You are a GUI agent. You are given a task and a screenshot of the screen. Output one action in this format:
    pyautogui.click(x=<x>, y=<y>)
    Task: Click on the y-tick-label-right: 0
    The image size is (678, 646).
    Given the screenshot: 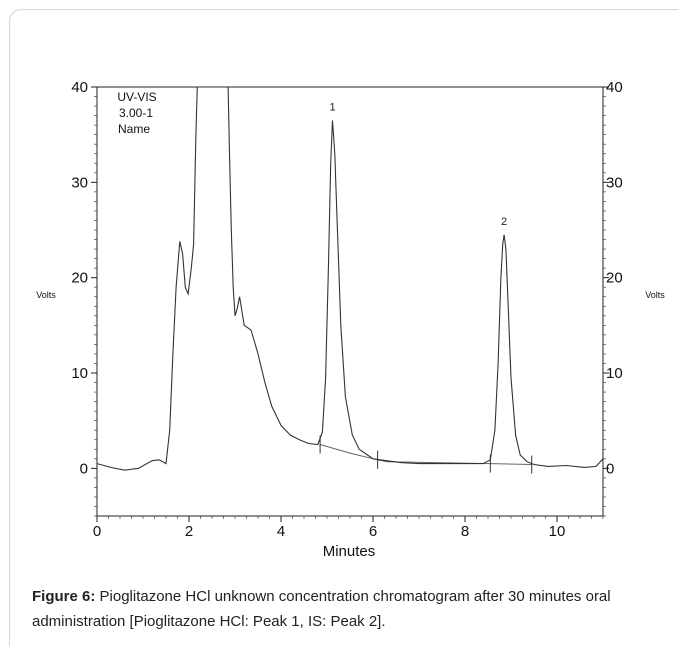 What is the action you would take?
    pyautogui.click(x=610, y=468)
    